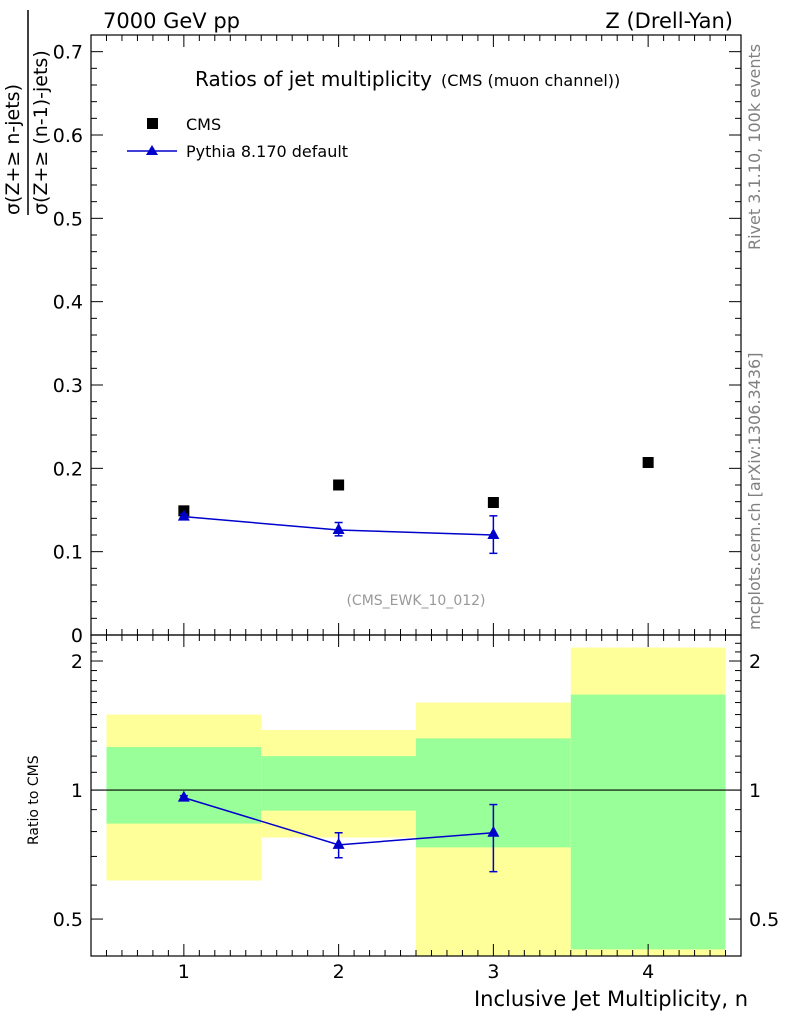  I want to click on main-chart-title: Ratios of jet multiplicity, so click(313, 79).